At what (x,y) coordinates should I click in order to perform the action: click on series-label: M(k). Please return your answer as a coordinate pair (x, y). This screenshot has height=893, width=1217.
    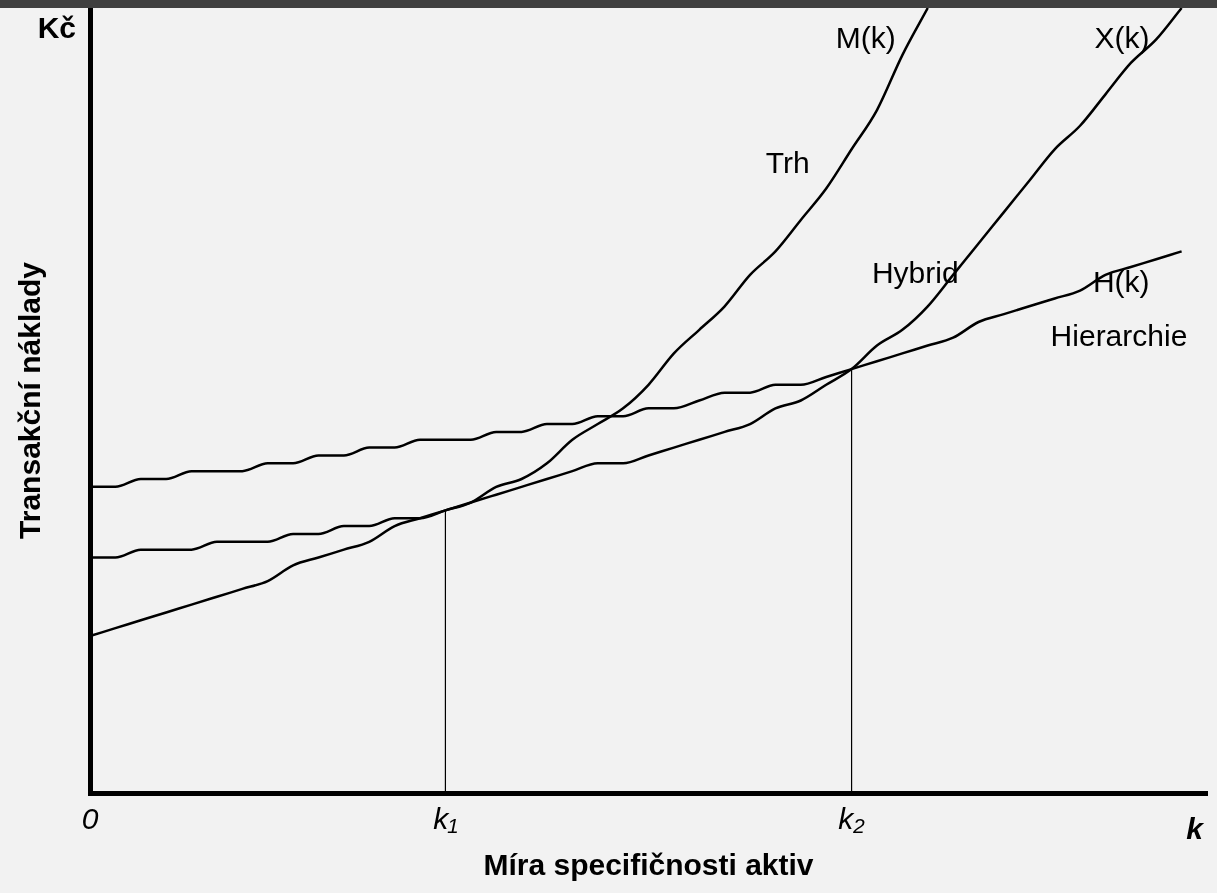
    Looking at the image, I should click on (865, 38).